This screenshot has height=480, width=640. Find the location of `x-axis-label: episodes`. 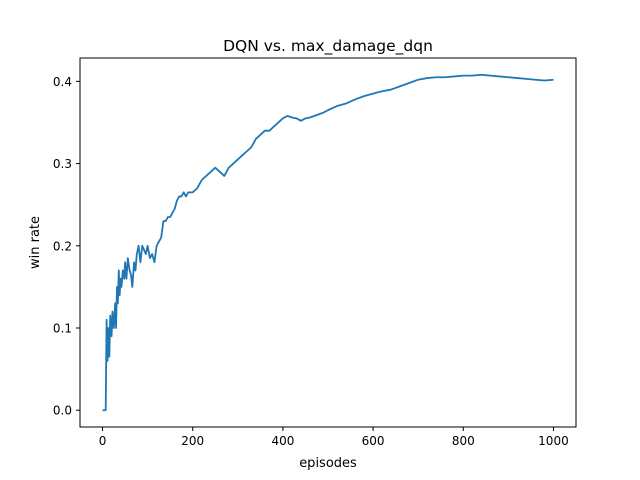

x-axis-label: episodes is located at coordinates (328, 463).